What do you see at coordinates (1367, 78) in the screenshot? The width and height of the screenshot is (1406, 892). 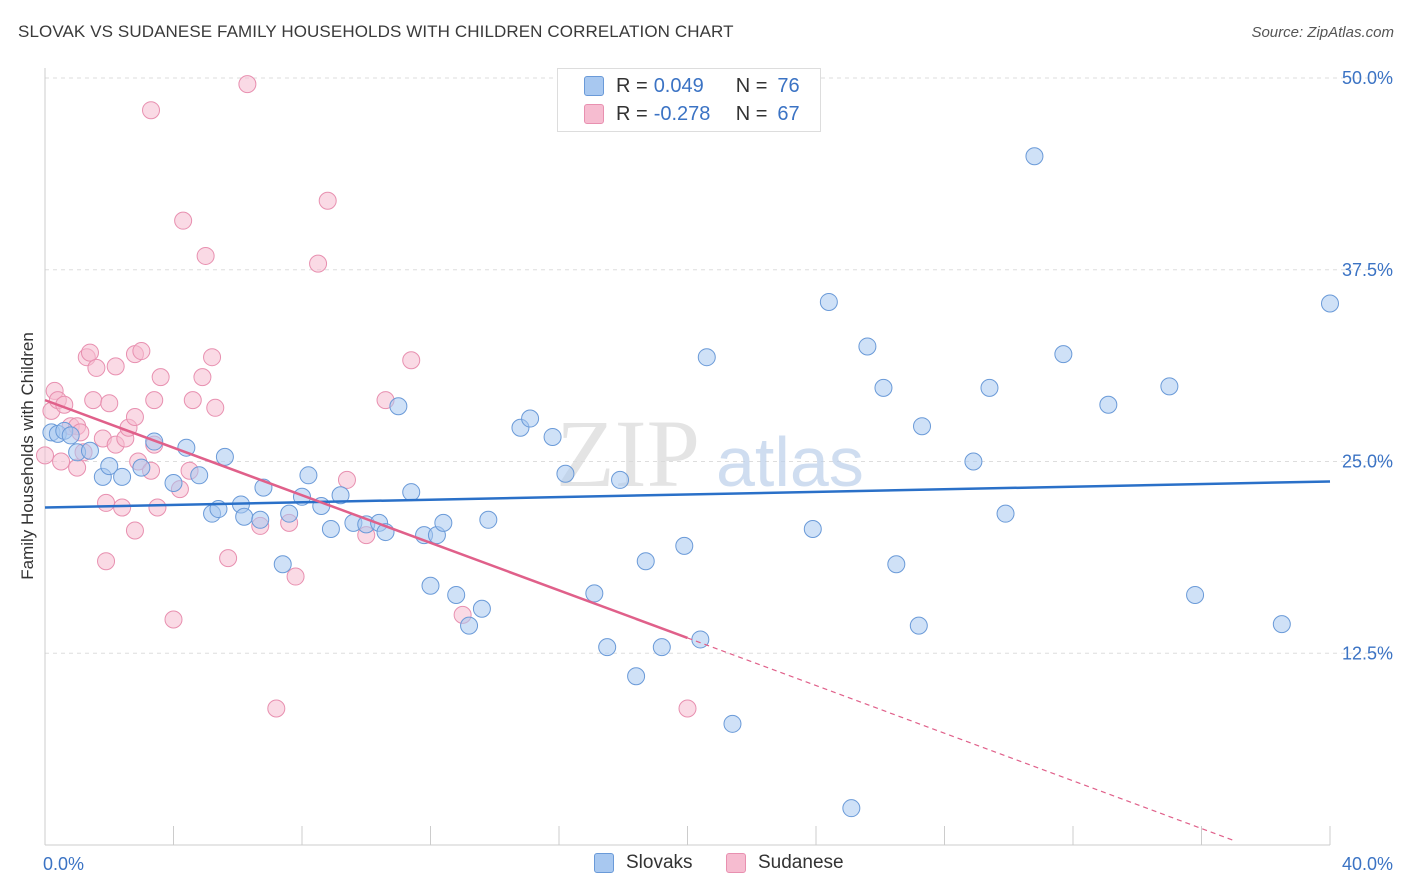 I see `y-tick-label: 50.0%` at bounding box center [1367, 78].